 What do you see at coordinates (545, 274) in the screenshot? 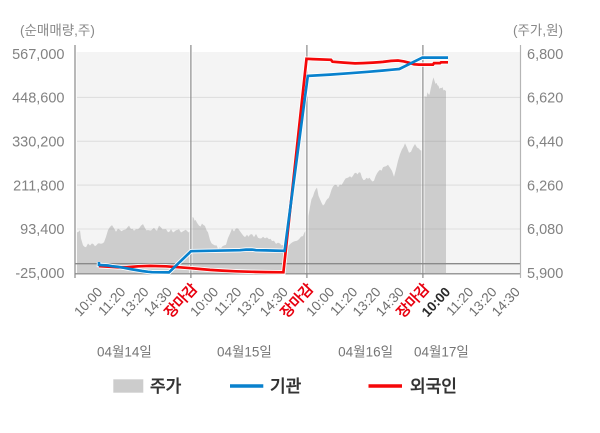
I see `svg-text: 5,900` at bounding box center [545, 274].